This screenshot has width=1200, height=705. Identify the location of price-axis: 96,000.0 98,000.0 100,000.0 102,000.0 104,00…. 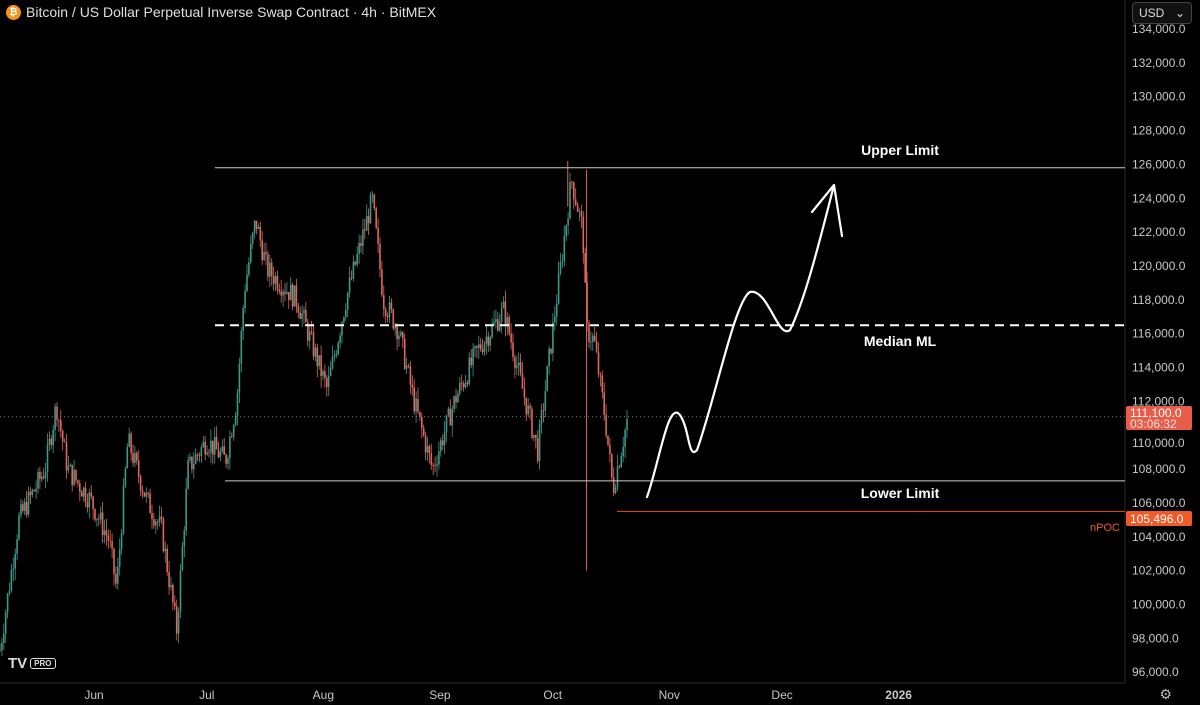
(1159, 350).